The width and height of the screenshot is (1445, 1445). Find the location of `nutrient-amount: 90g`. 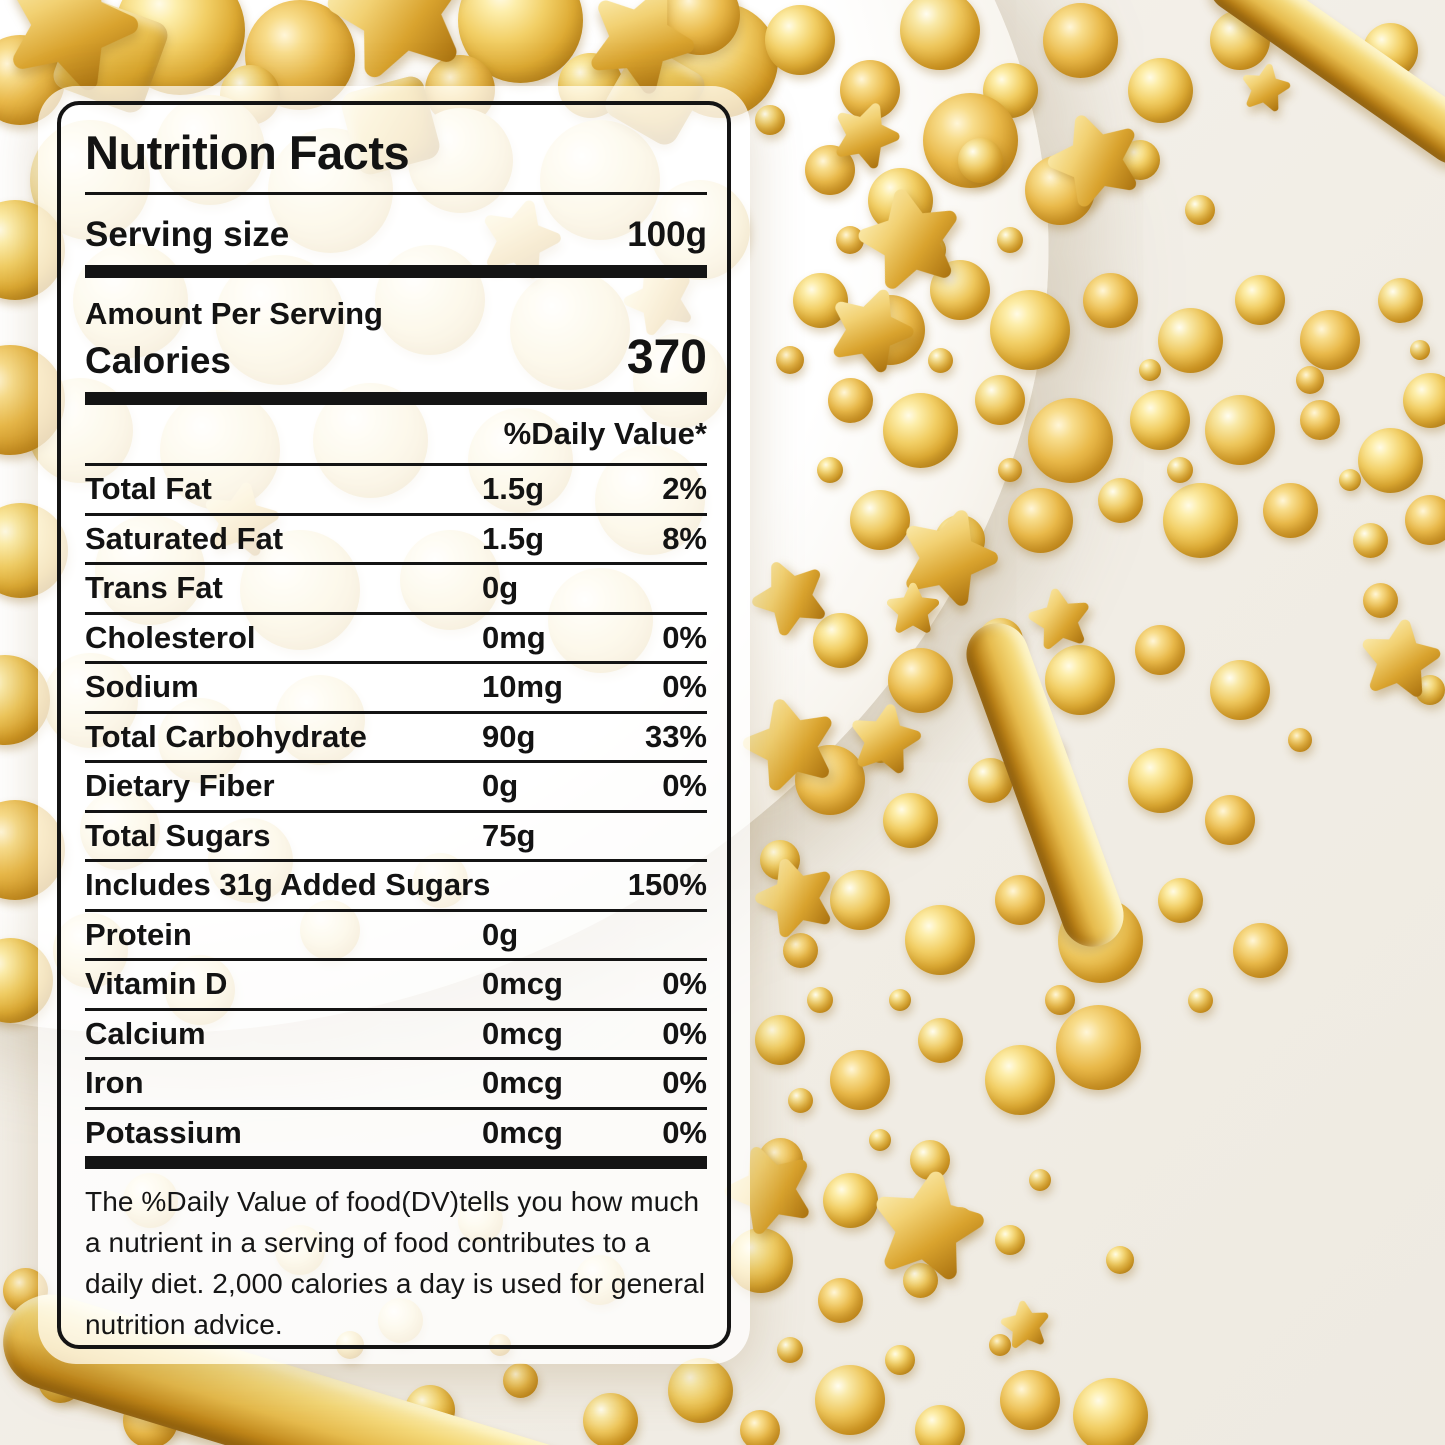

nutrient-amount: 90g is located at coordinates (509, 736).